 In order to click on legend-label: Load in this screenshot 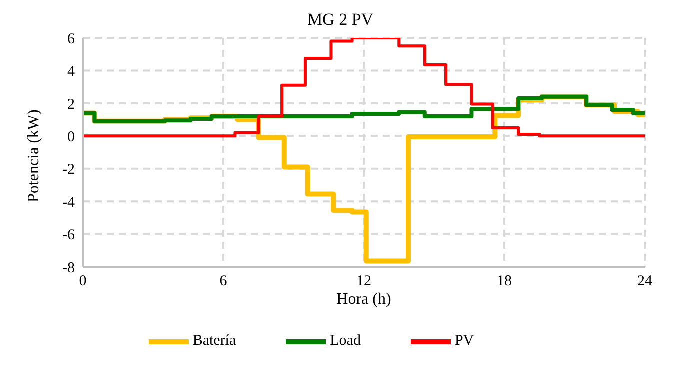, I will do `click(345, 341)`.